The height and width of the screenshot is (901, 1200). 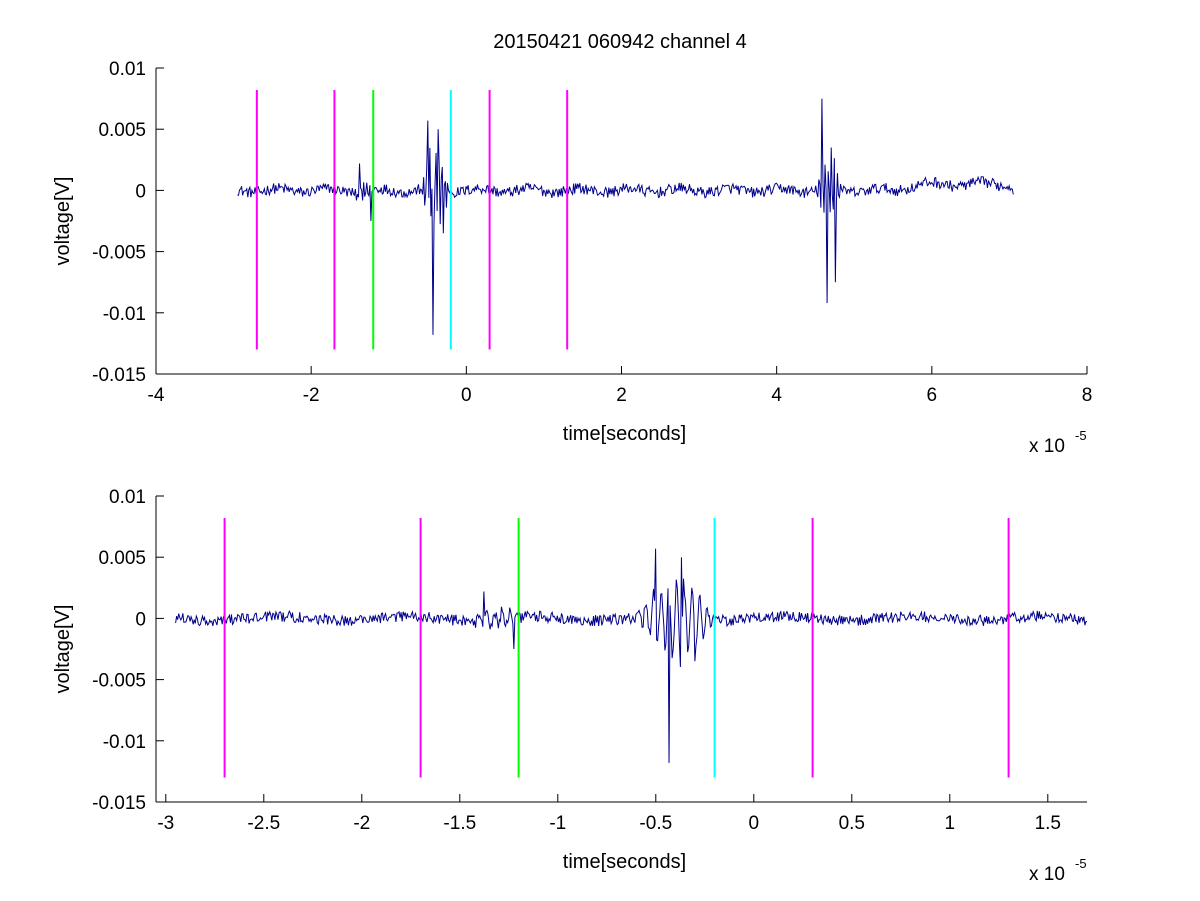 What do you see at coordinates (165, 823) in the screenshot?
I see `x-tick-label: -3` at bounding box center [165, 823].